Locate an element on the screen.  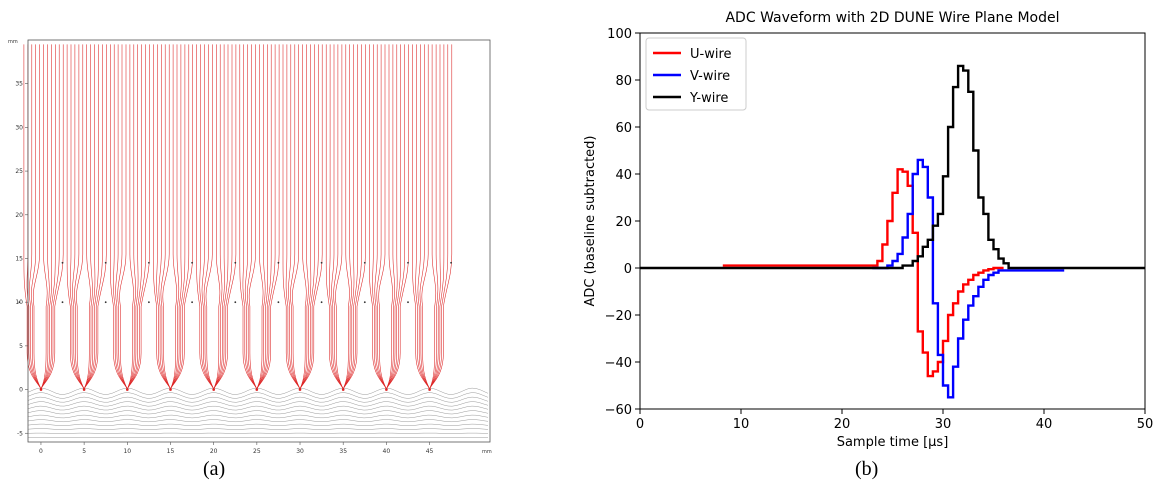
y-tick-label: 15 is located at coordinates (19, 258).